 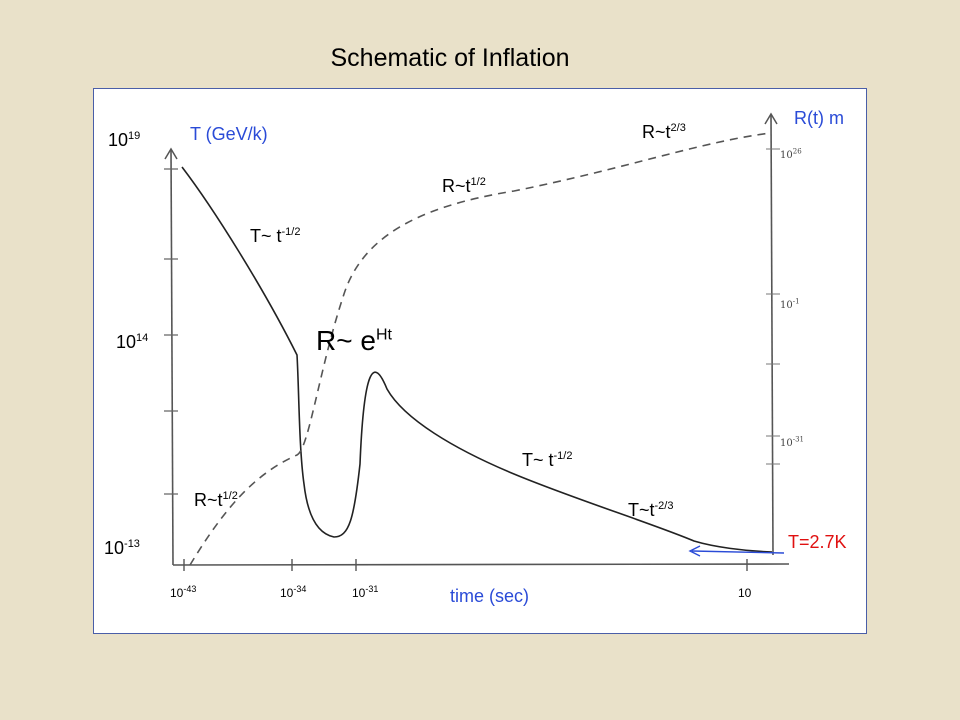 What do you see at coordinates (490, 596) in the screenshot?
I see `x-axis-label: time (sec)` at bounding box center [490, 596].